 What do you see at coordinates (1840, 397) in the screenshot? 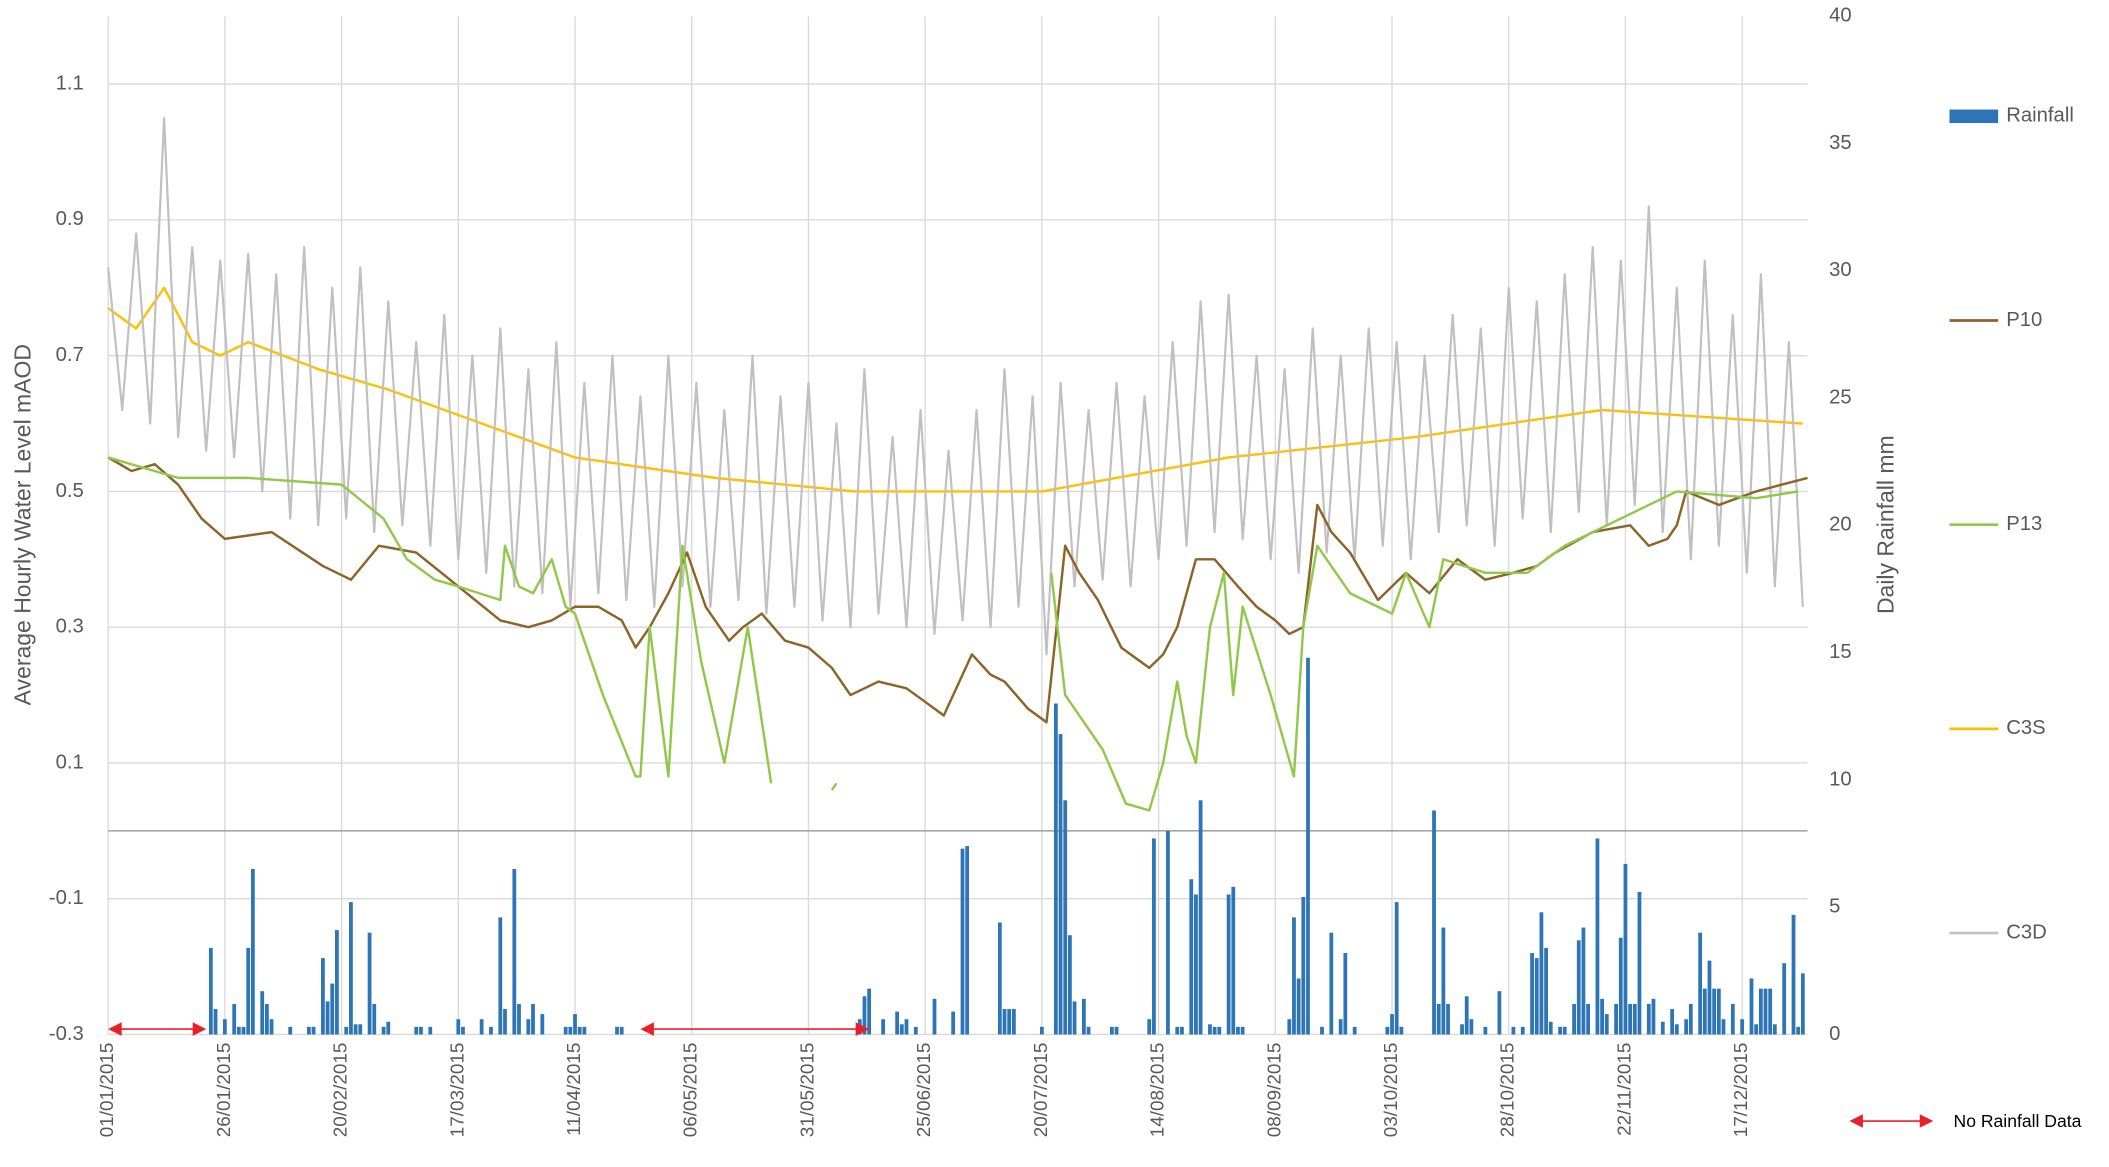
I see `y2-tick-label: 25` at bounding box center [1840, 397].